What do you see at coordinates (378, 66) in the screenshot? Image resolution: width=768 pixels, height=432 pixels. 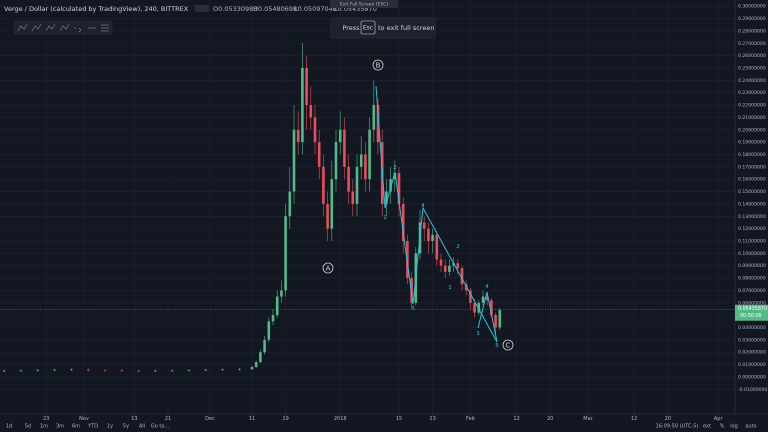 I see `wave-label-major: B` at bounding box center [378, 66].